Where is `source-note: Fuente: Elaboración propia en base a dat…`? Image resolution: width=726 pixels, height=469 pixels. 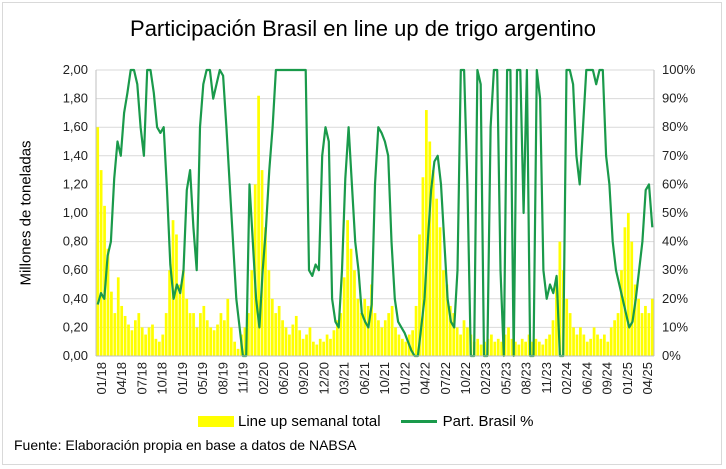 source-note: Fuente: Elaboración propia en base a dat… is located at coordinates (185, 445).